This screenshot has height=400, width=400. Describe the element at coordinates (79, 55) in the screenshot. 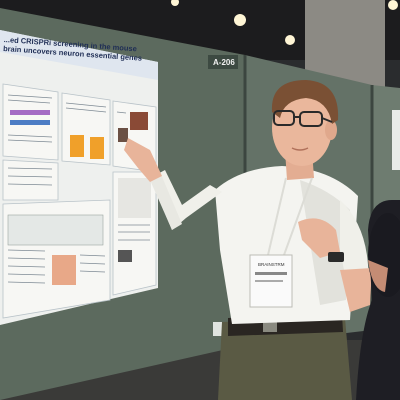

I see `poster-title-band` at that location.